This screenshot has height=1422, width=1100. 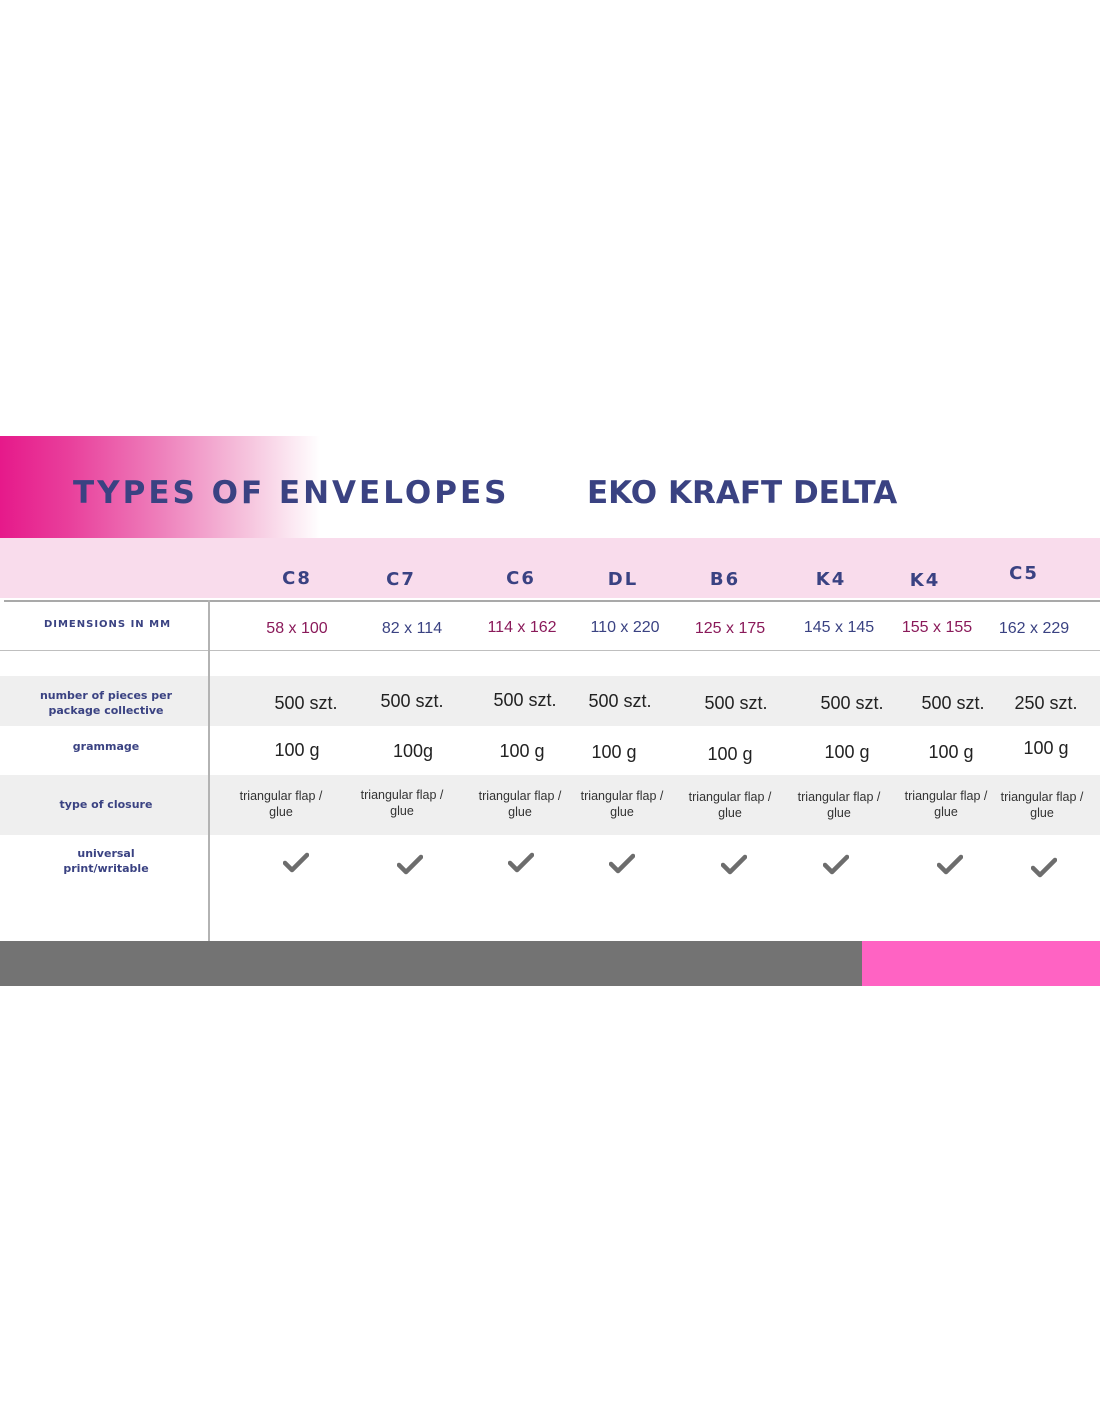 I want to click on pieces-label: number of pieces per package collective, so click(x=106, y=703).